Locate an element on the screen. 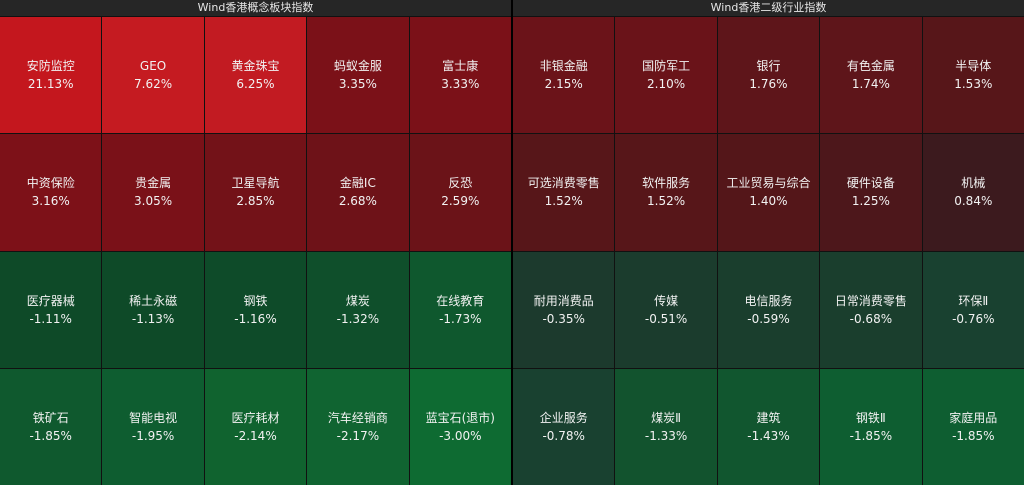 The image size is (1024, 485). tile-name: 安防监控 is located at coordinates (50, 66).